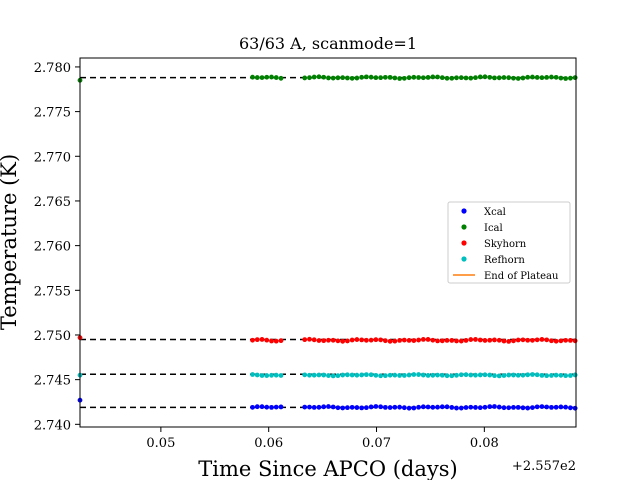 This screenshot has height=480, width=640. What do you see at coordinates (52, 291) in the screenshot?
I see `y-tick-label: 2.755` at bounding box center [52, 291].